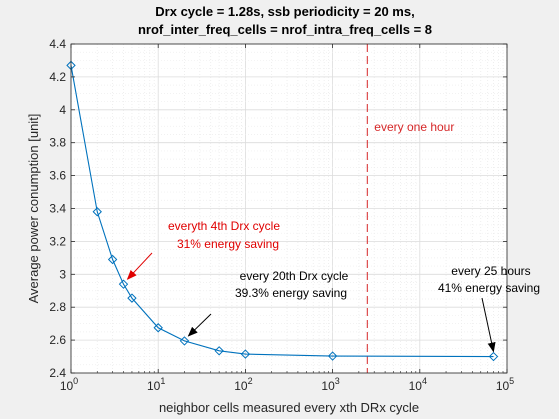 This screenshot has width=559, height=419. I want to click on y-tick-labels: 2.4 2.6 2.8 3 3.2 3.4 3.6 3.8 4 4.2 4.4, so click(57, 208).